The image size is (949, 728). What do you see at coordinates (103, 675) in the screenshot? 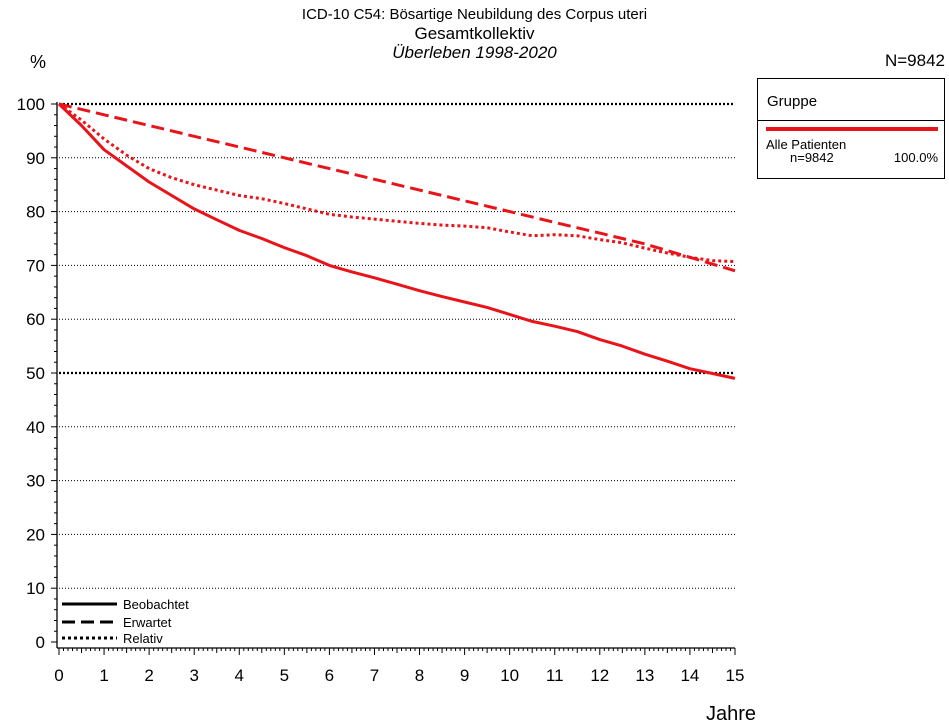
I see `x-tick-label: 1` at bounding box center [103, 675].